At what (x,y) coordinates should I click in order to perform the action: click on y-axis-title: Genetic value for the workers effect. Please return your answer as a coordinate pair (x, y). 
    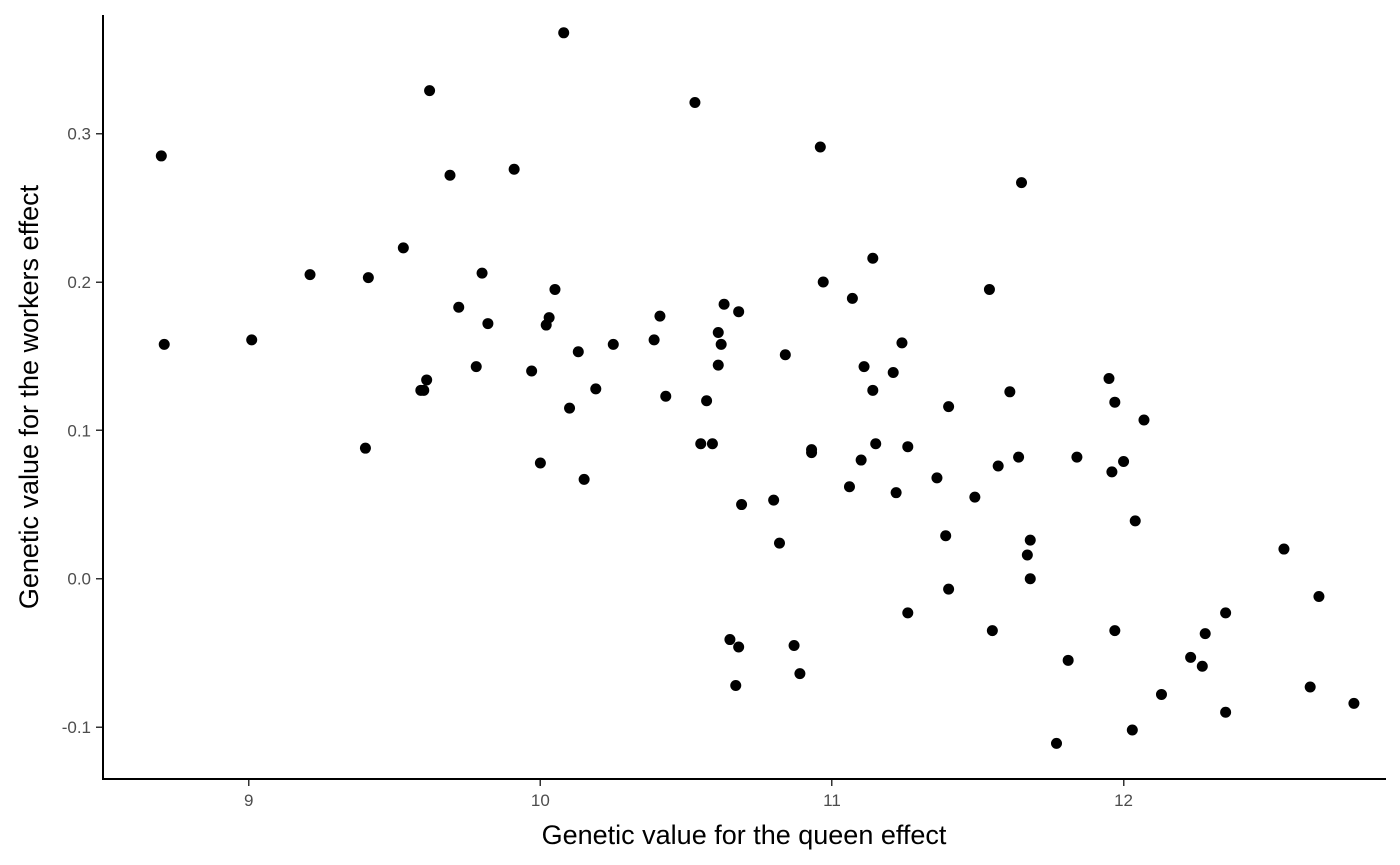
    Looking at the image, I should click on (29, 396).